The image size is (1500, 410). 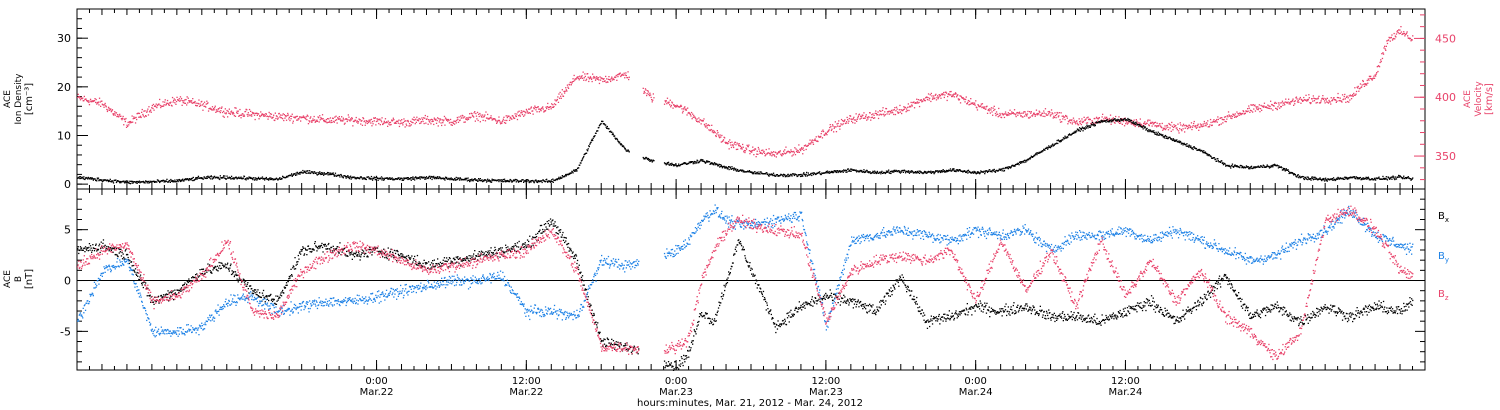 What do you see at coordinates (1445, 156) in the screenshot?
I see `velocity-axis-tick-label: 350` at bounding box center [1445, 156].